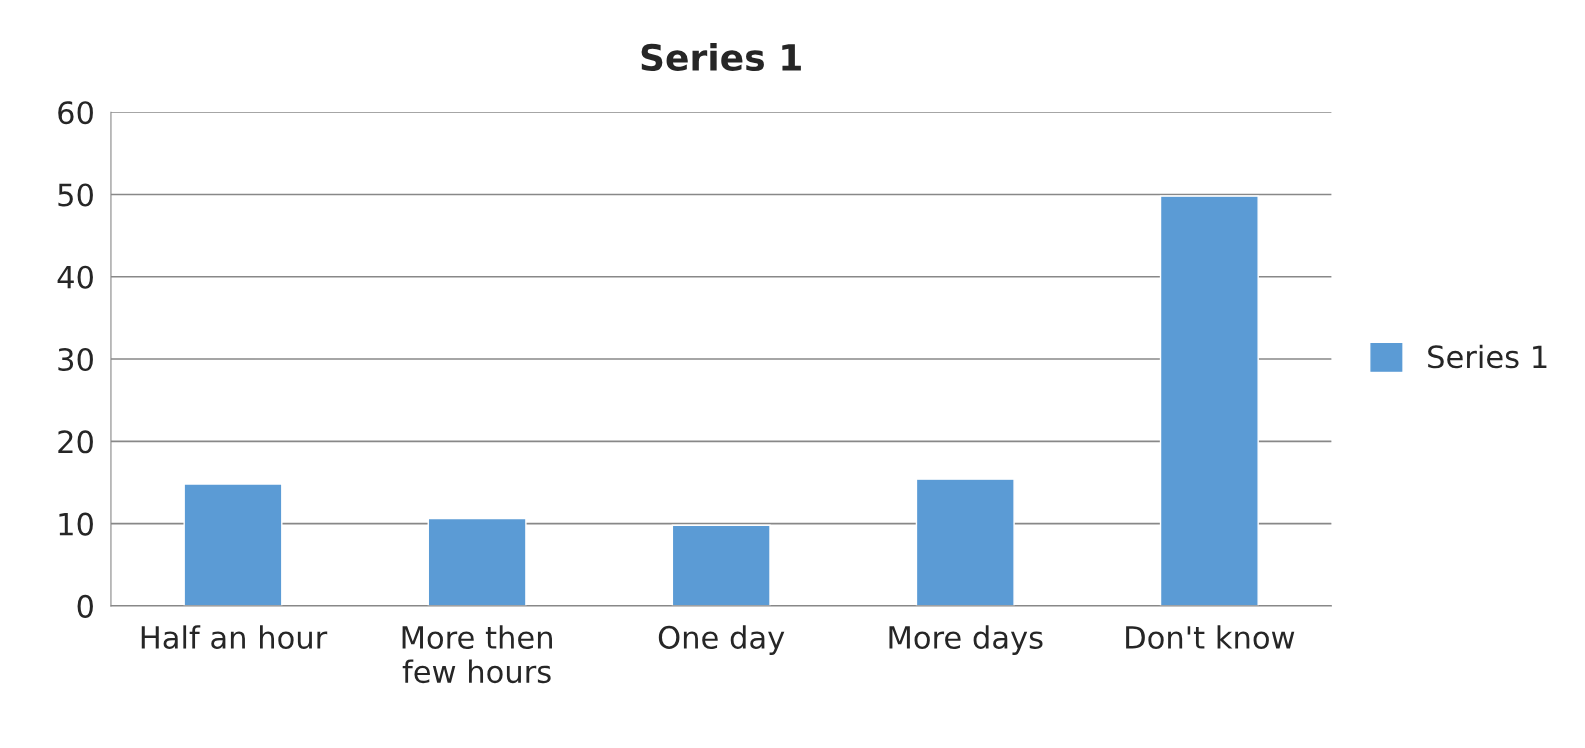  I want to click on x-tick-label: Half an hour, so click(234, 637).